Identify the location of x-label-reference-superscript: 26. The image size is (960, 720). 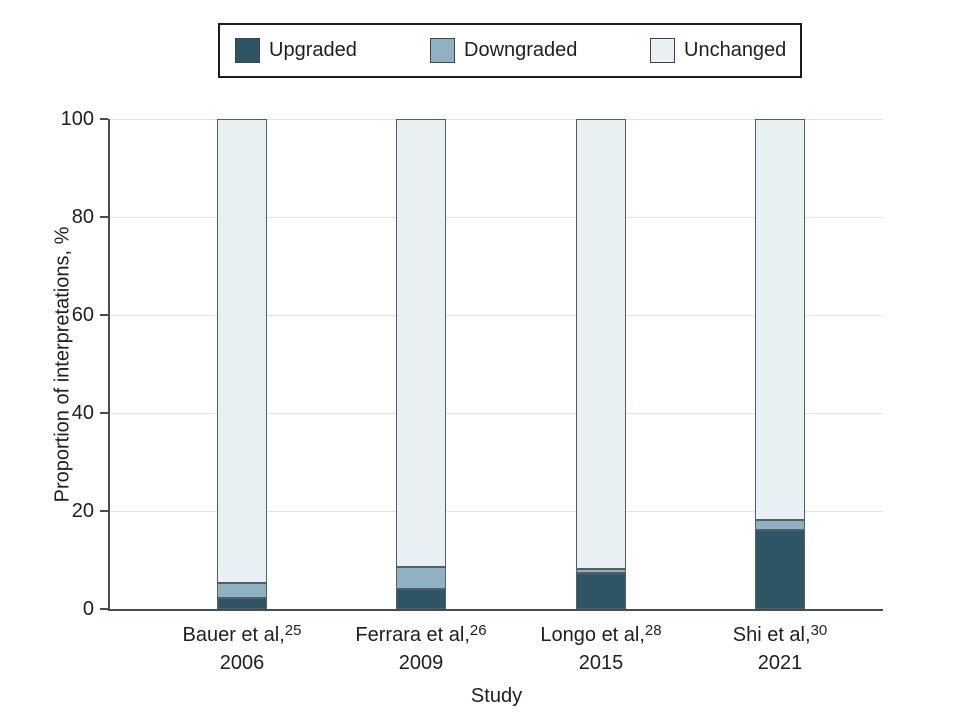
(478, 630).